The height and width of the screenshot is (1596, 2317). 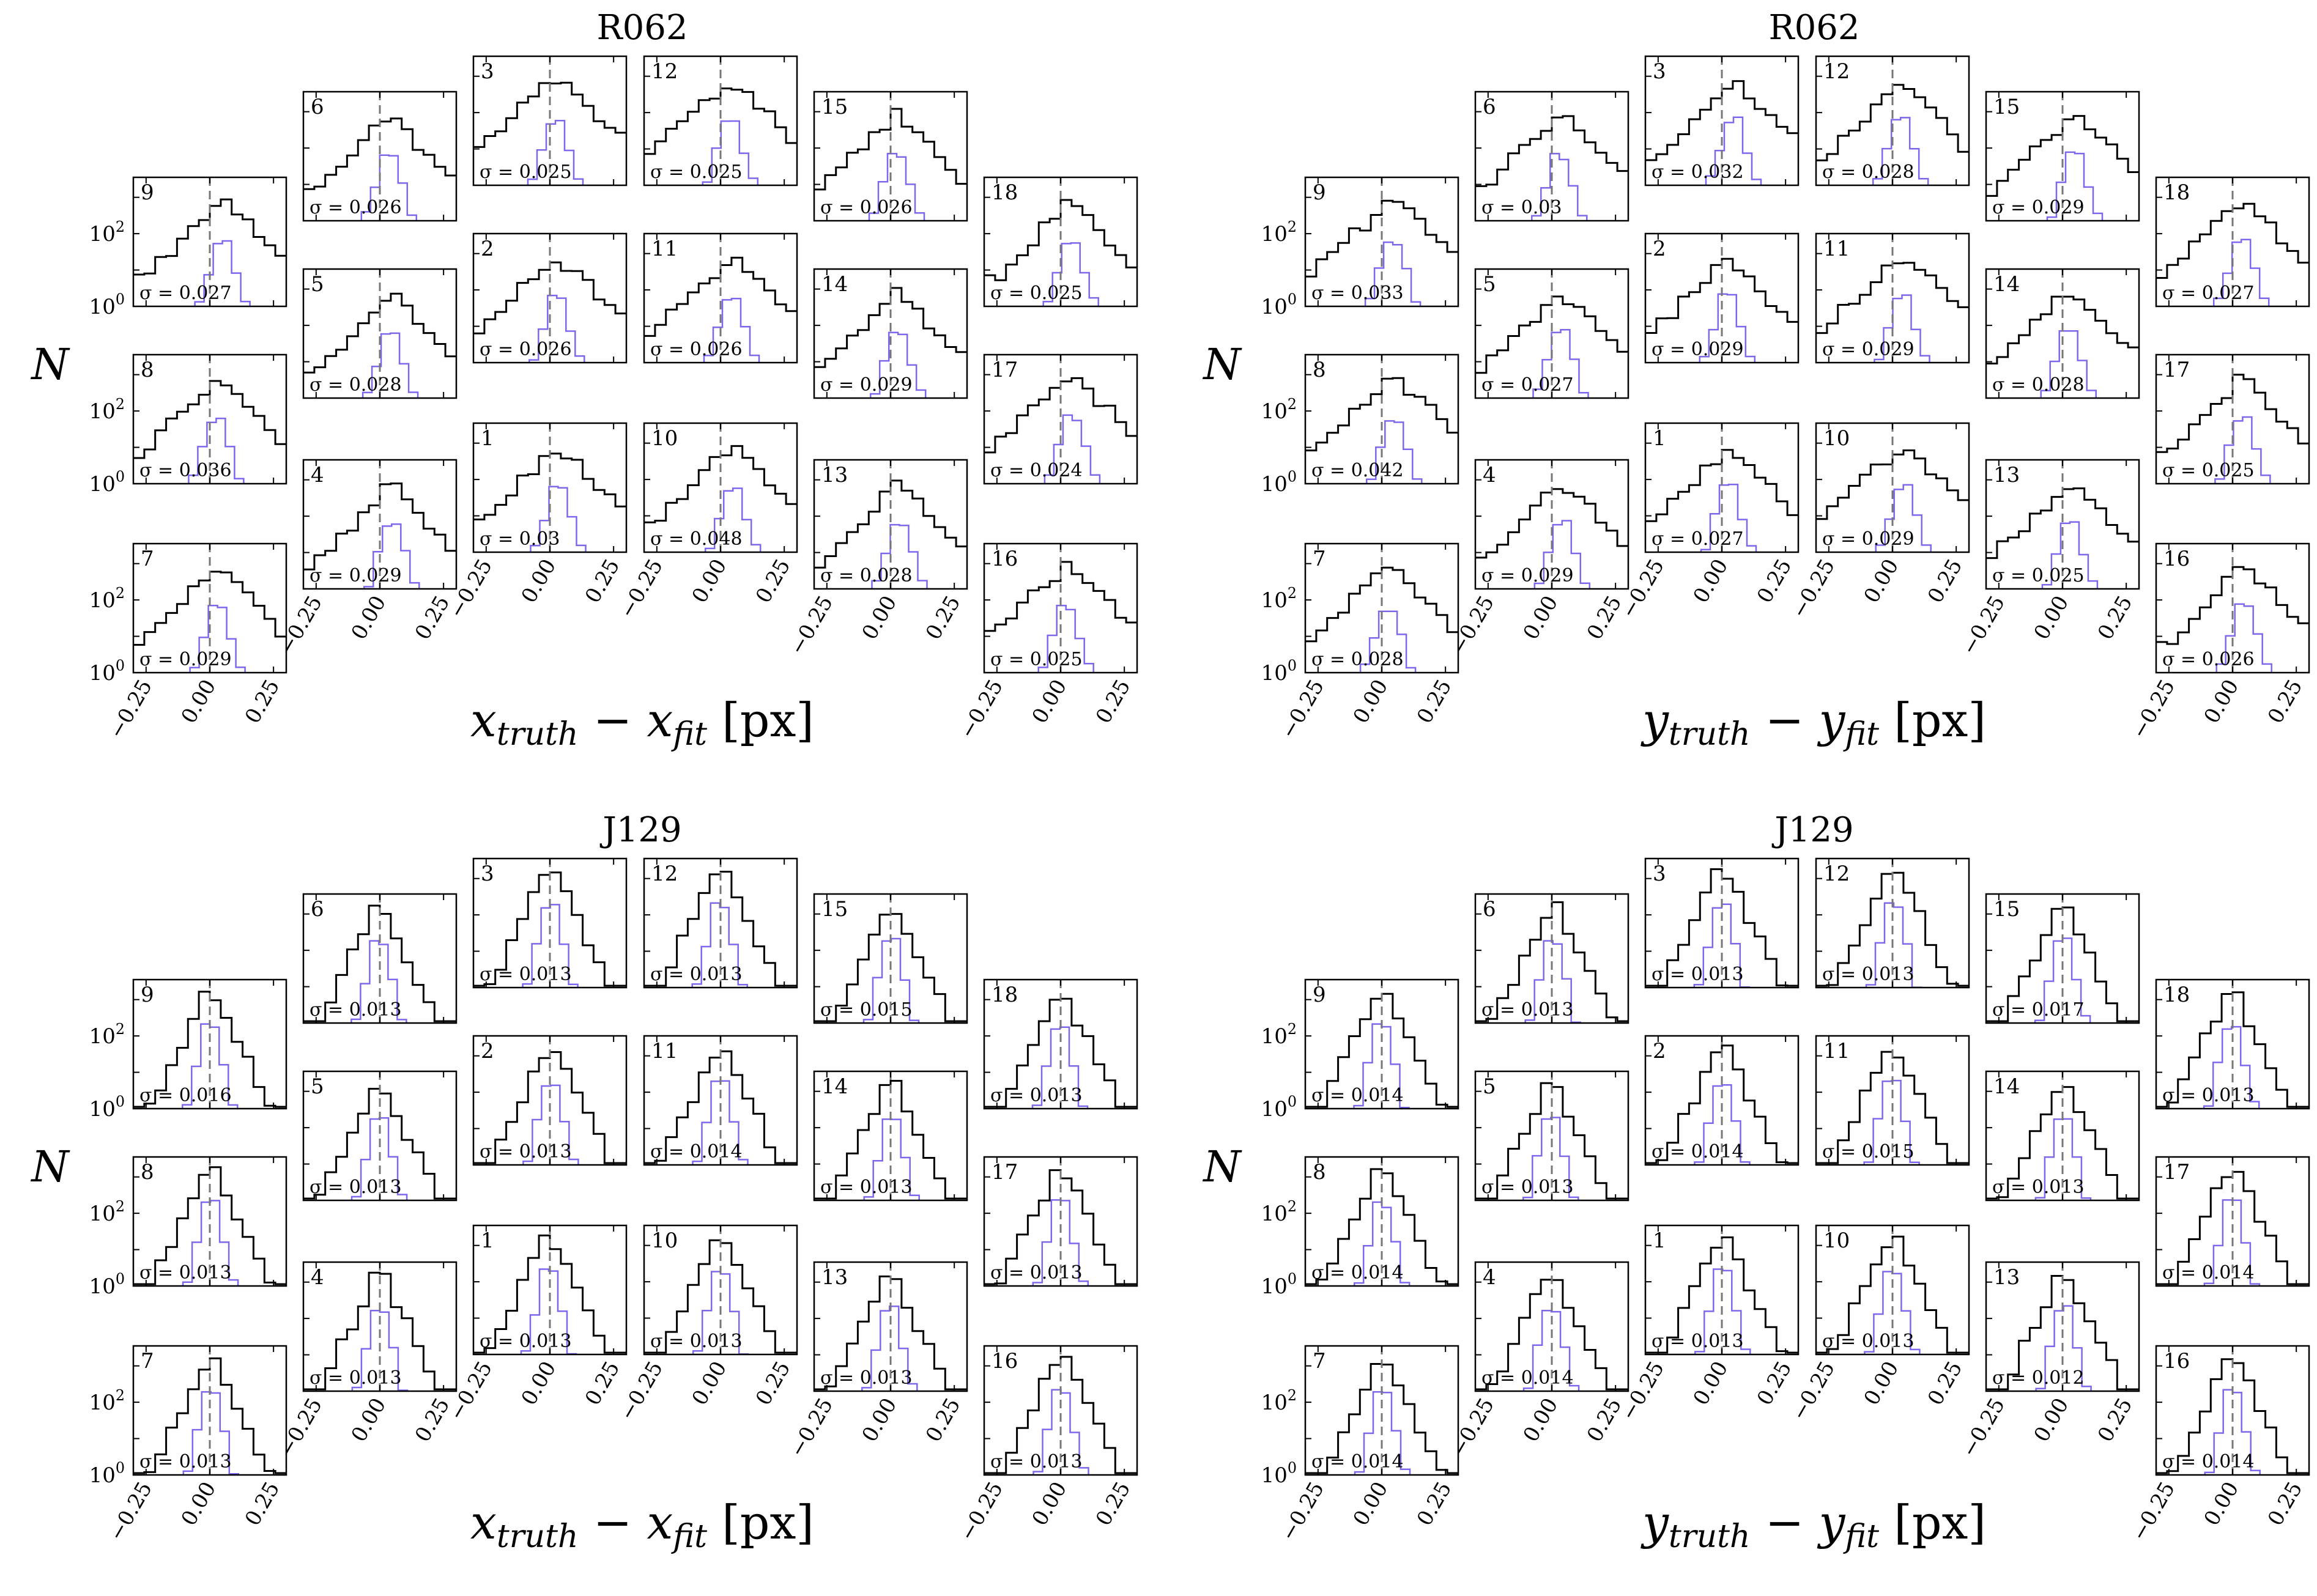 I want to click on detector-panel-15: 15 σ = 0.015, so click(x=890, y=958).